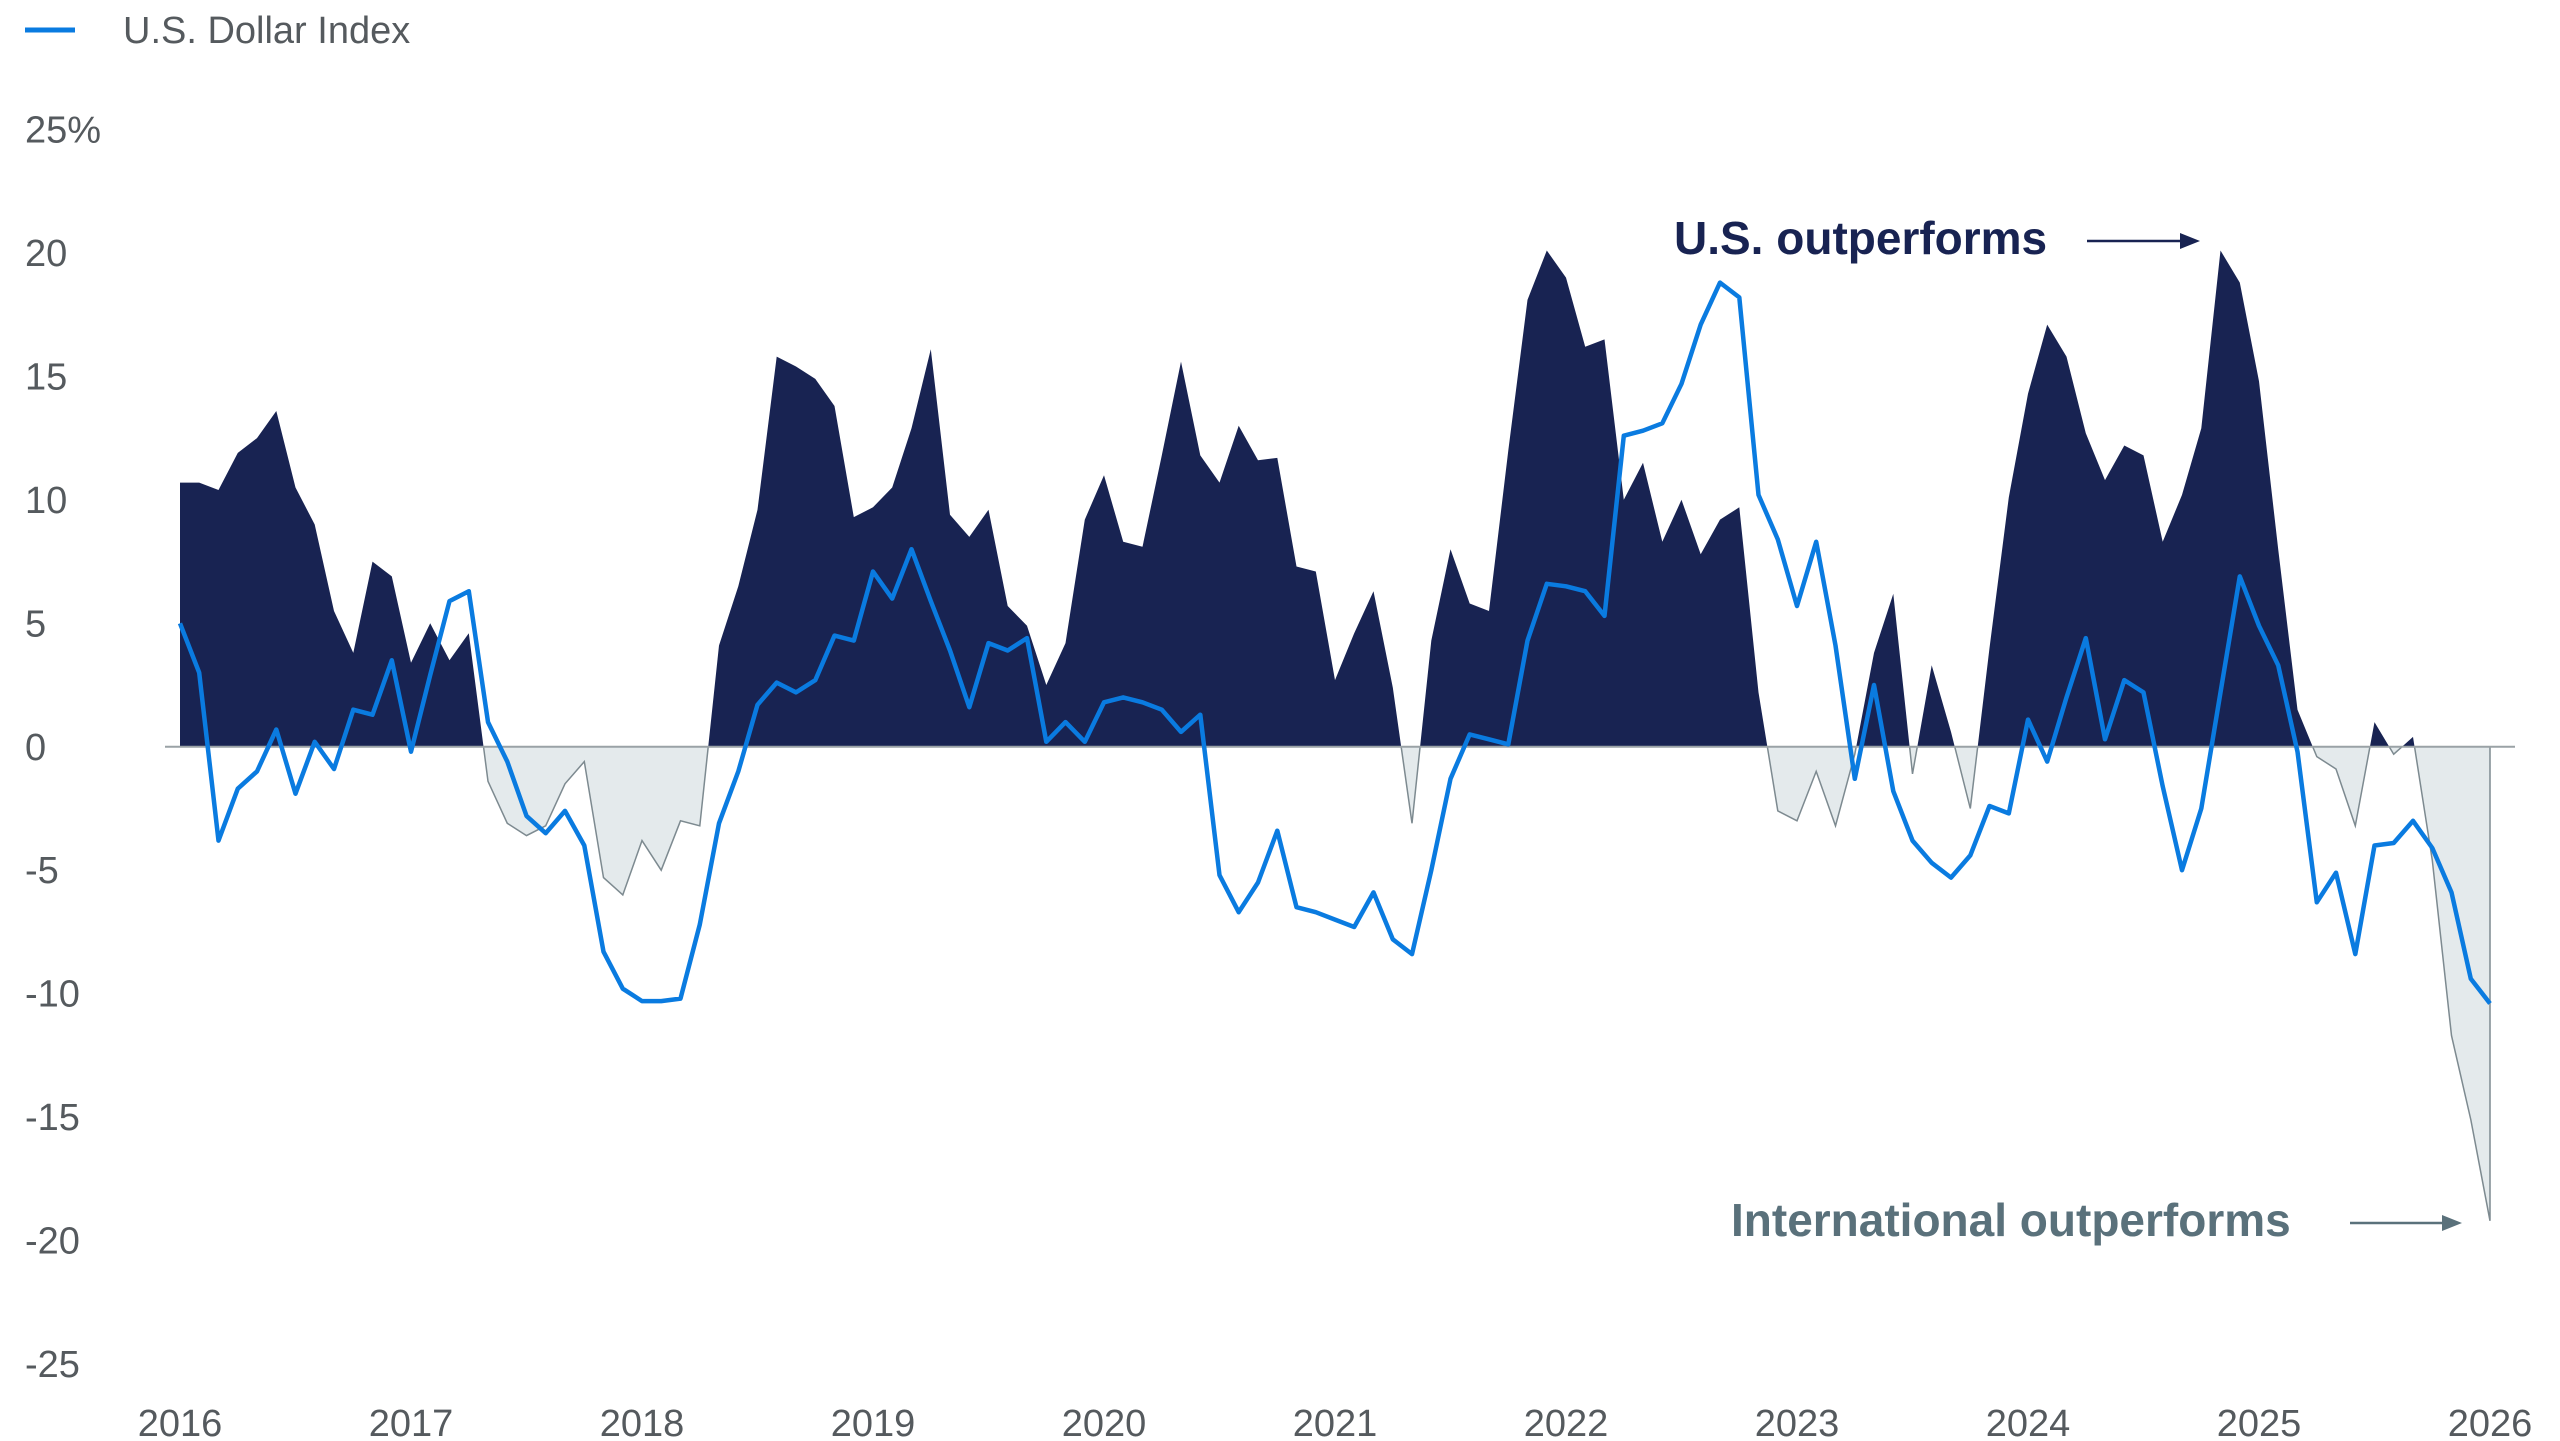 This screenshot has height=1441, width=2560. Describe the element at coordinates (411, 1422) in the screenshot. I see `x-tick-label: 2017` at that location.